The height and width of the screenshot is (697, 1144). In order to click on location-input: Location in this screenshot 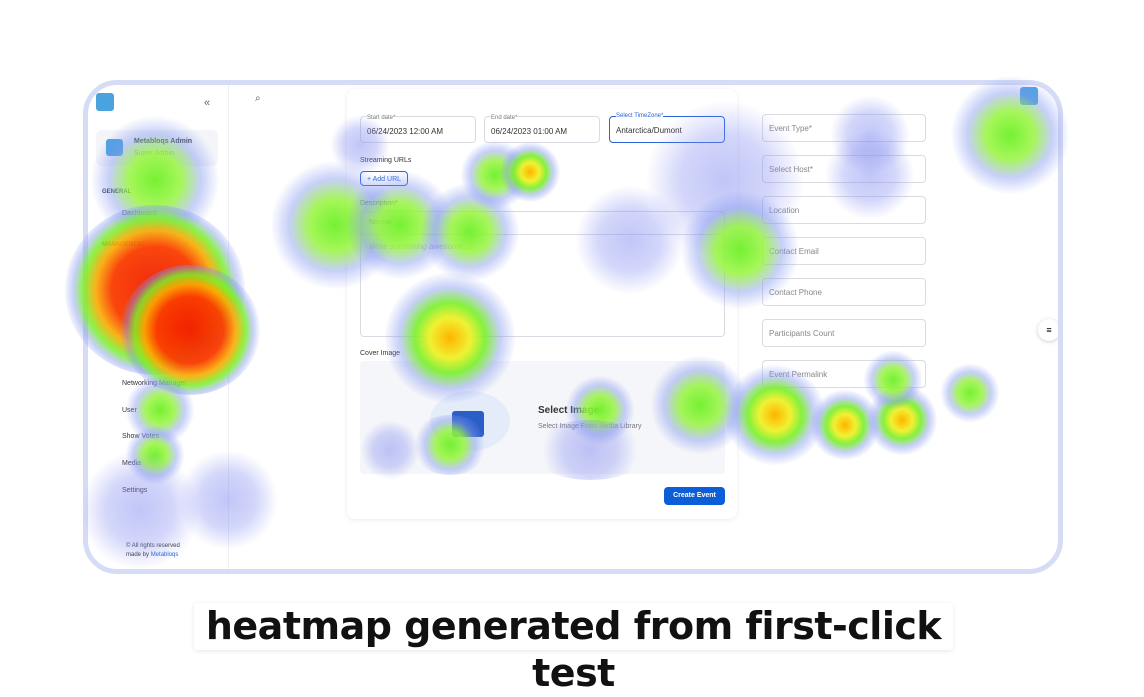, I will do `click(844, 210)`.